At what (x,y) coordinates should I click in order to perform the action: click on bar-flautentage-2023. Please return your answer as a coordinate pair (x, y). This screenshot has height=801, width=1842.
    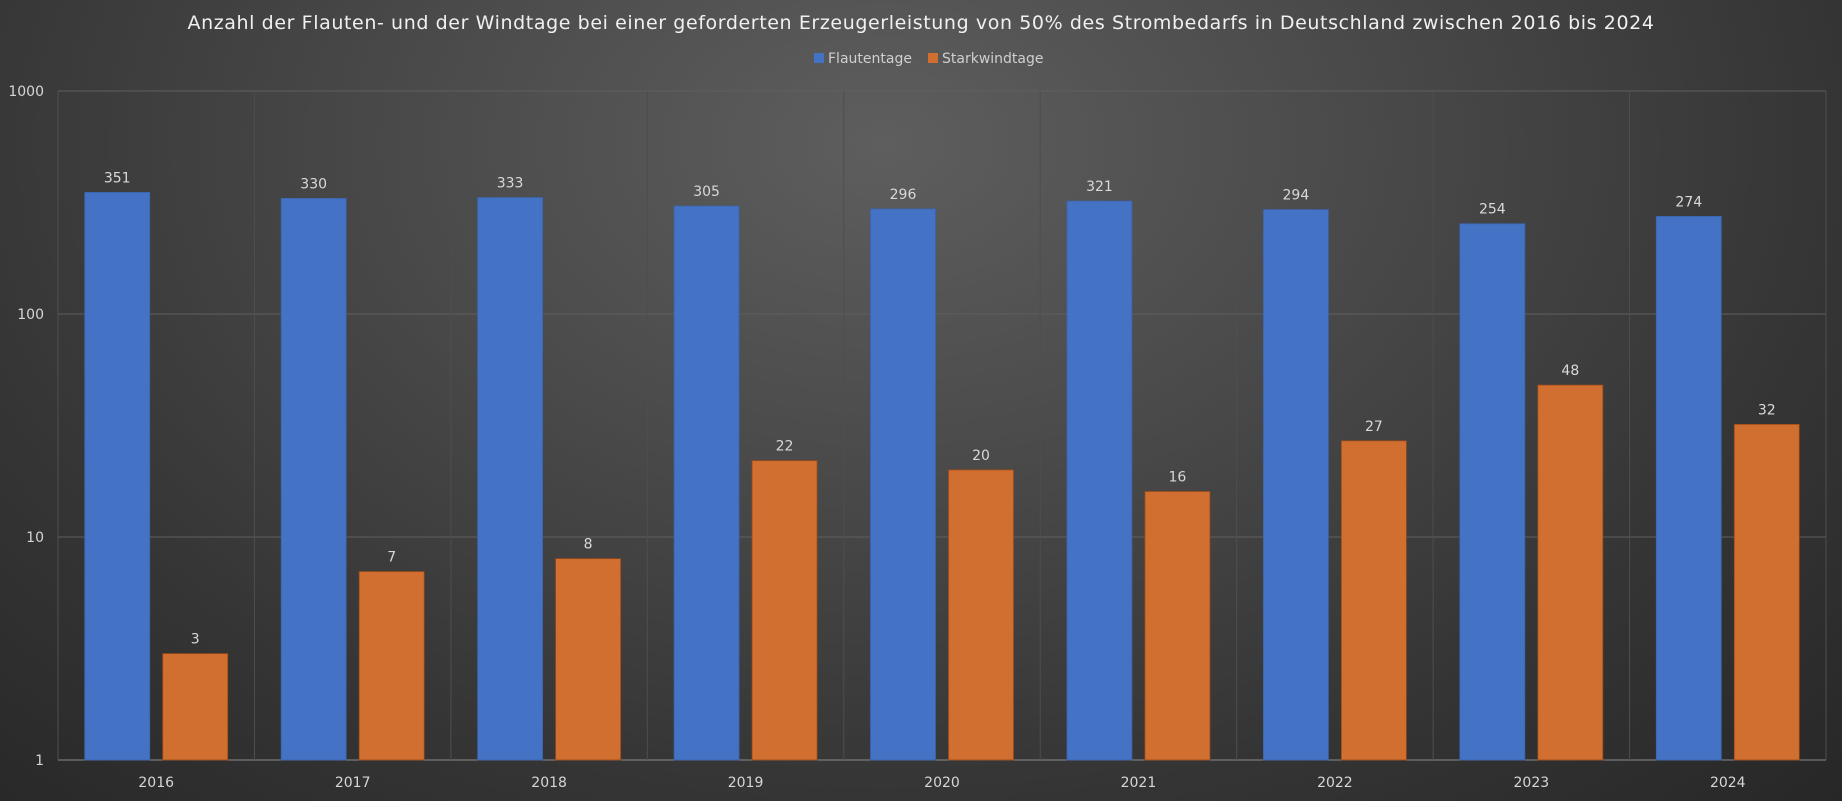
    Looking at the image, I should click on (1492, 492).